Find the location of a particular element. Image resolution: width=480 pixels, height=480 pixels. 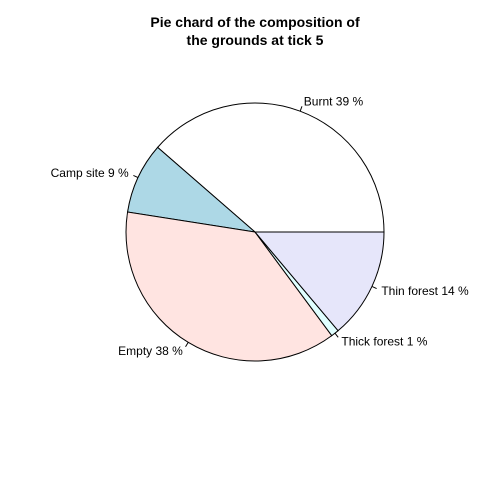

pie-label-camp-site: Camp site 9 % is located at coordinates (90, 173).